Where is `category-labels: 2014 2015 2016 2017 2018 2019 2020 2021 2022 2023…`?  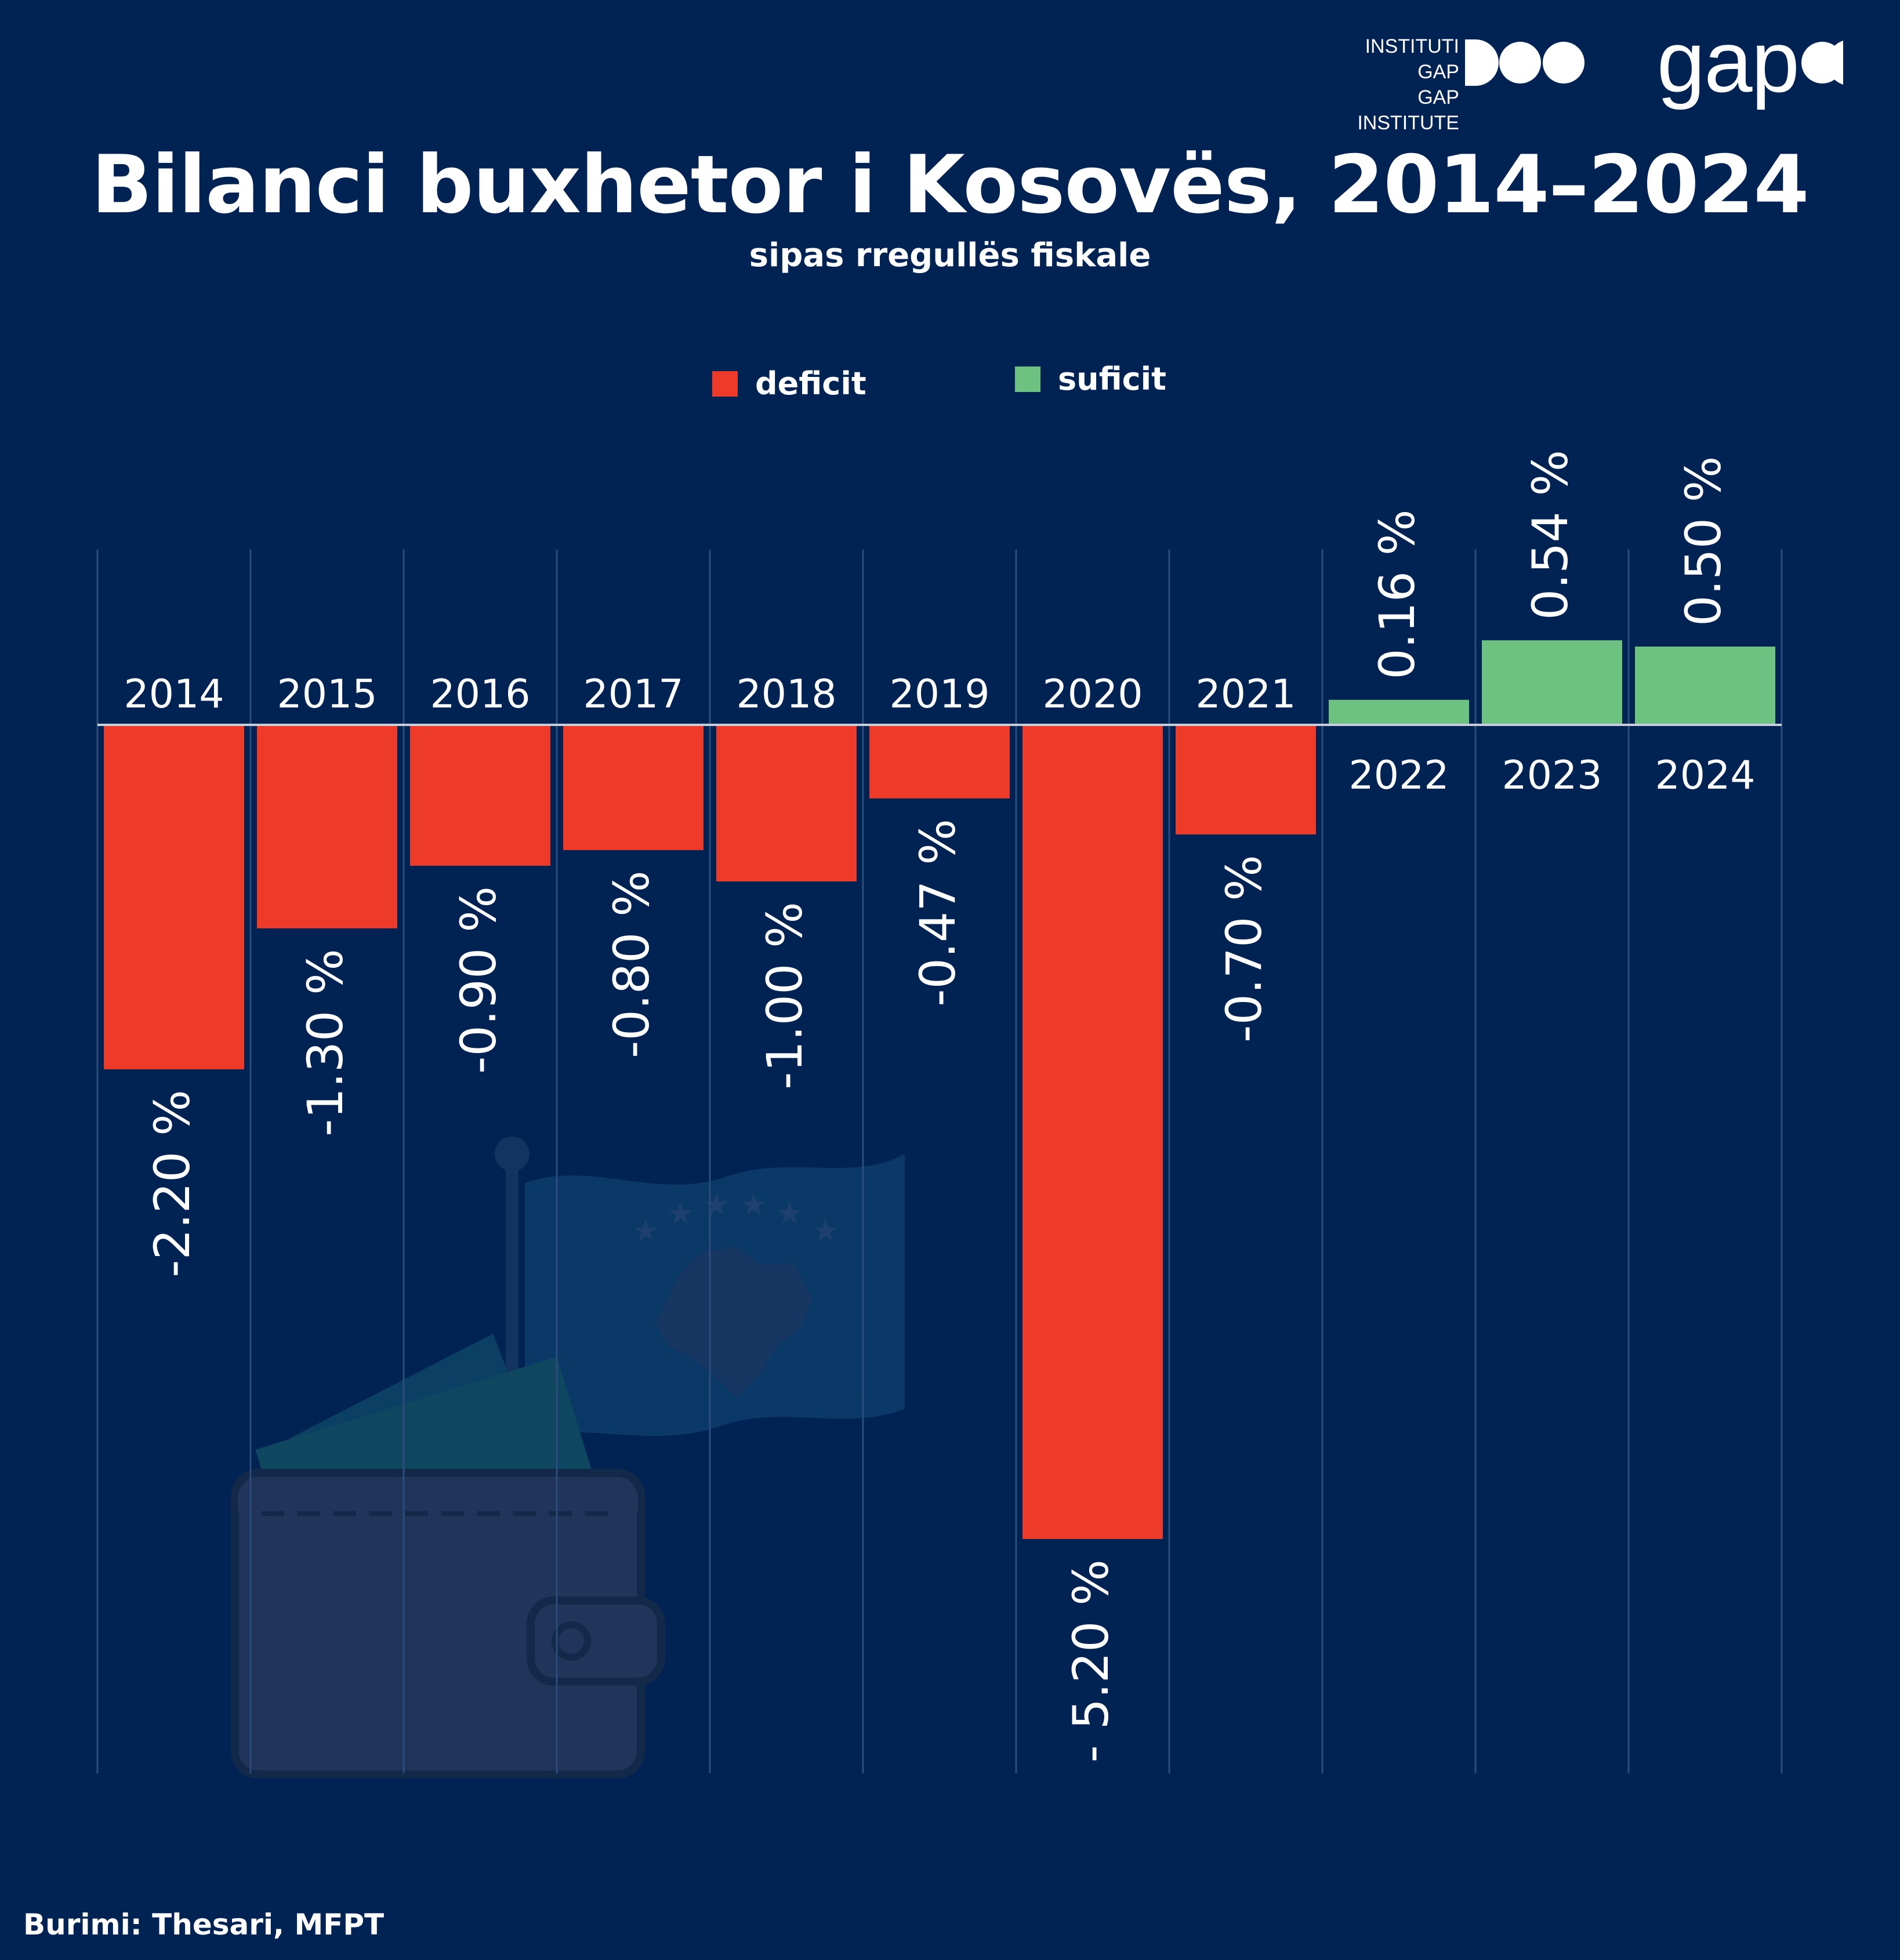
category-labels: 2014 2015 2016 2017 2018 2019 2020 2021 2022 2023… is located at coordinates (939, 735).